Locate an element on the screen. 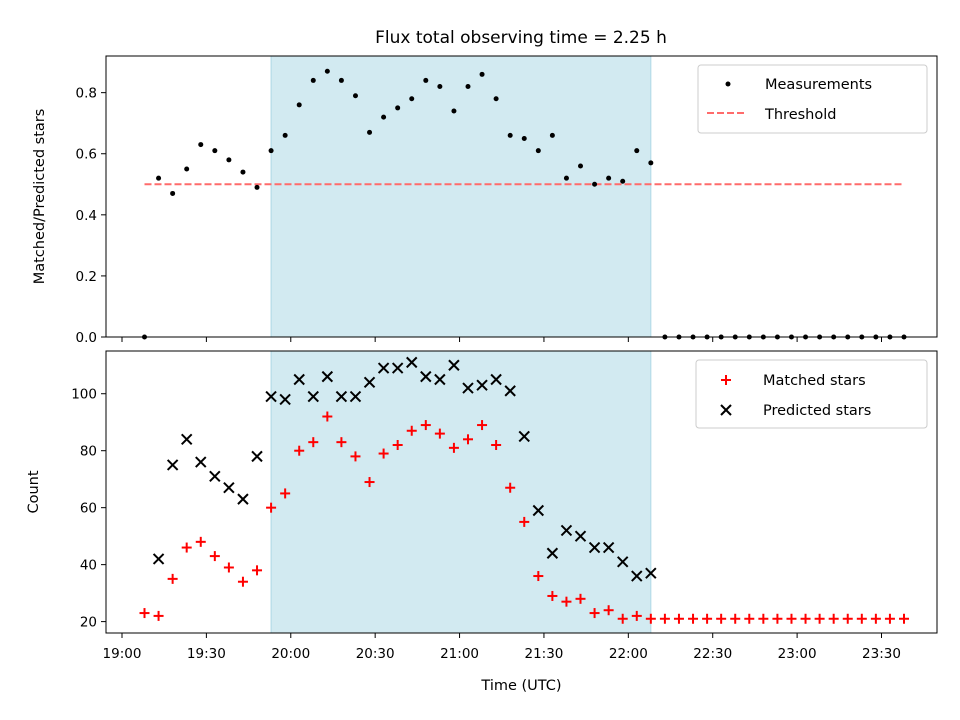 Image resolution: width=960 pixels, height=720 pixels. x-tick-label: 23:30 is located at coordinates (881, 654).